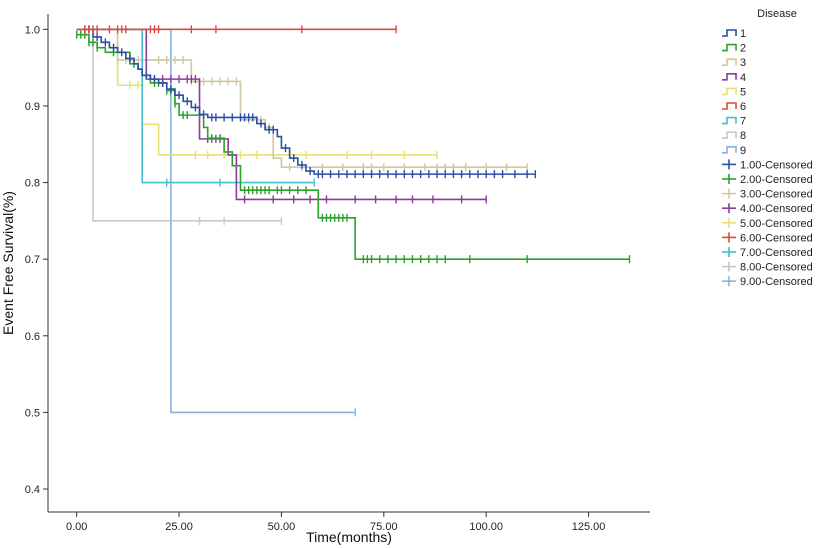 The width and height of the screenshot is (830, 548). I want to click on series-5-line, so click(257, 92).